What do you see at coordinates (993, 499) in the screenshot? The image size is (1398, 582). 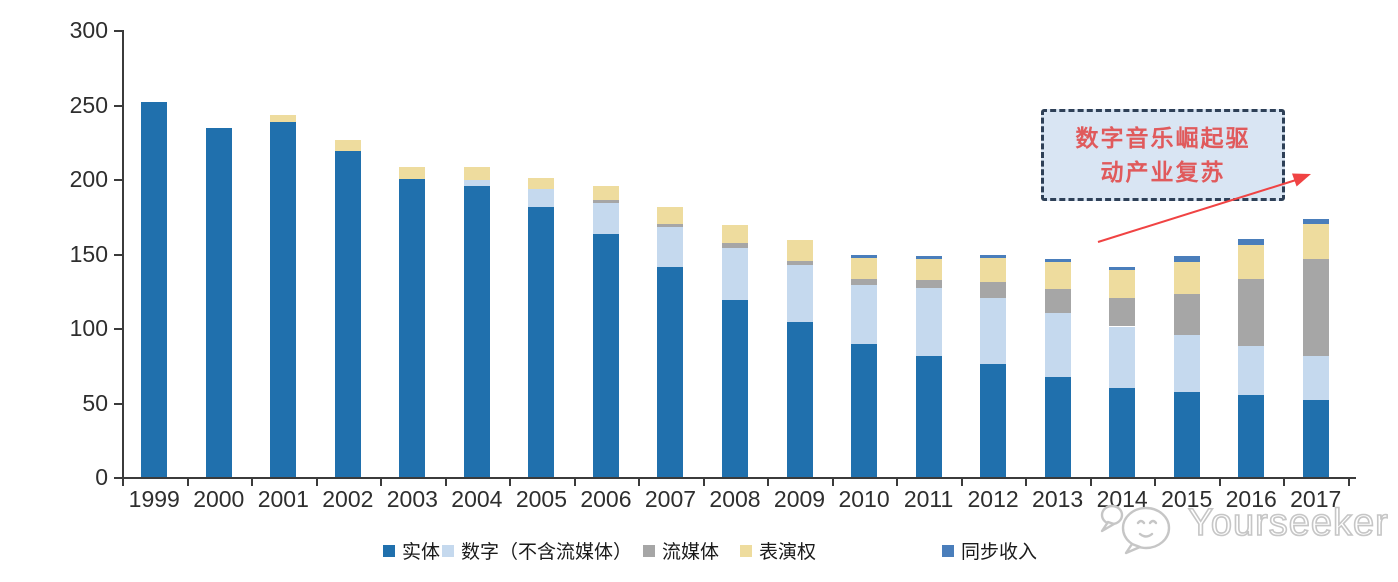 I see `x-tick-label: 2012` at bounding box center [993, 499].